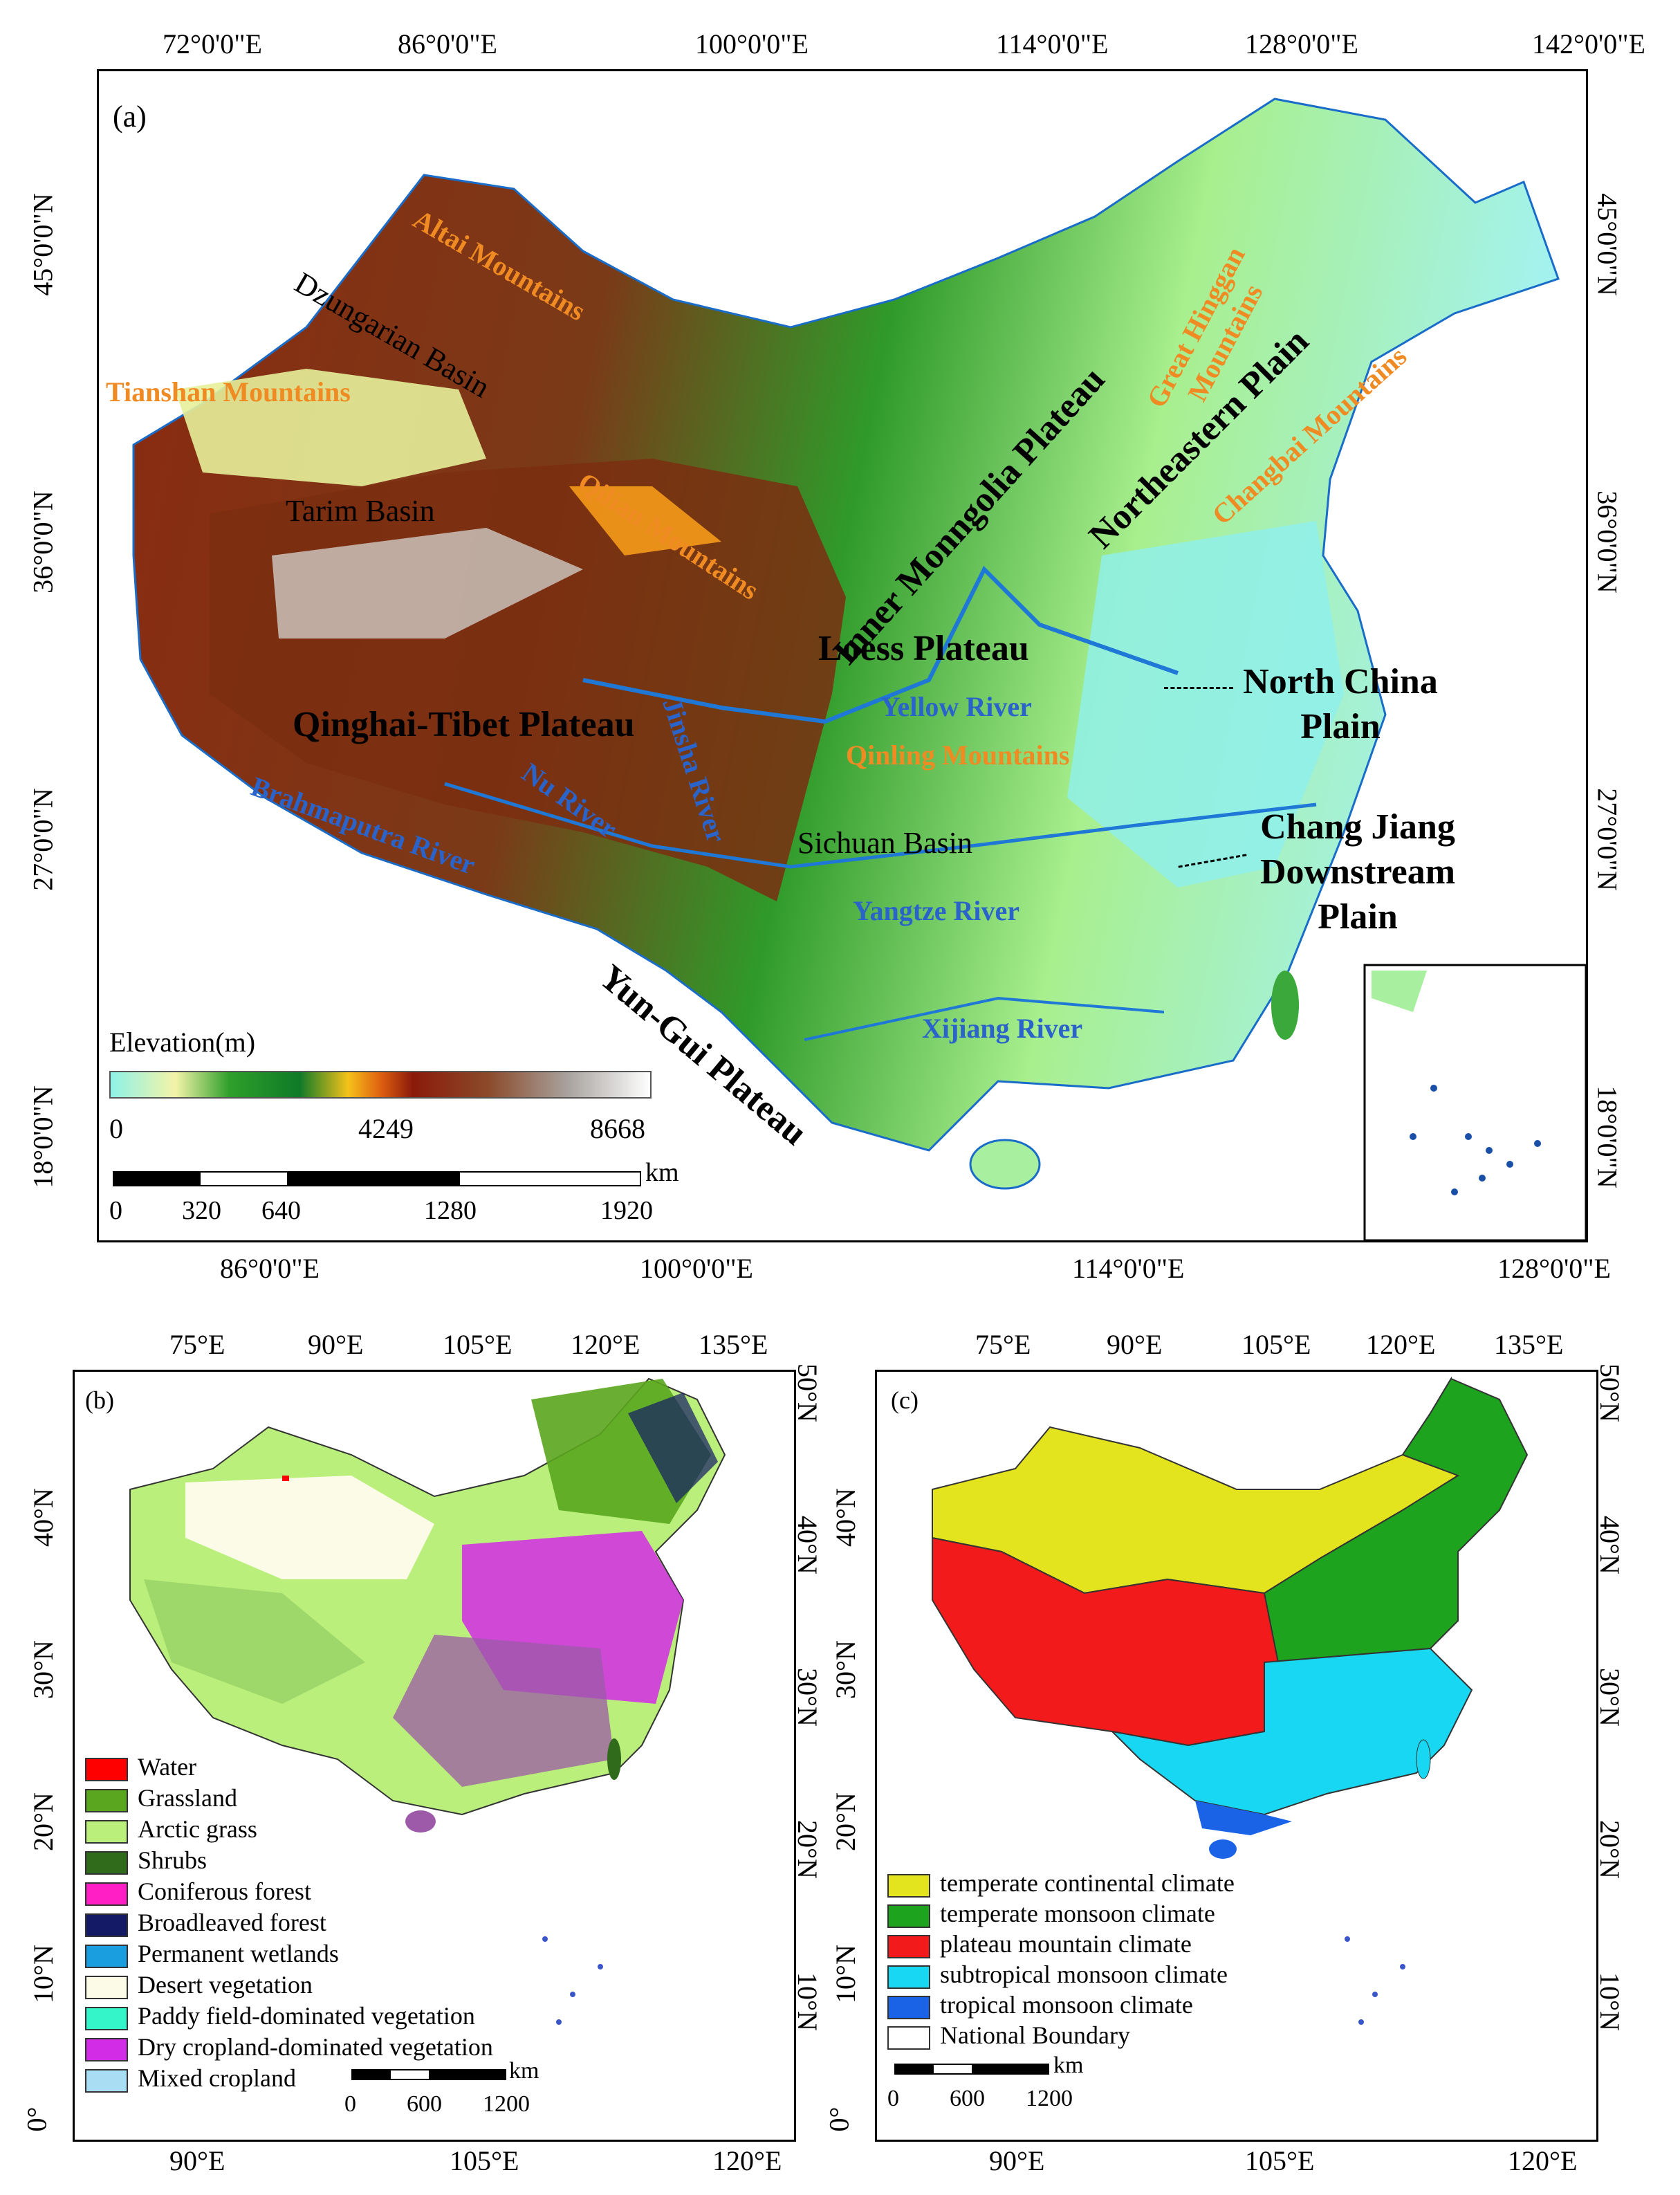 The height and width of the screenshot is (2195, 1680). I want to click on legend-item: Paddy field-dominated vegetation, so click(280, 2015).